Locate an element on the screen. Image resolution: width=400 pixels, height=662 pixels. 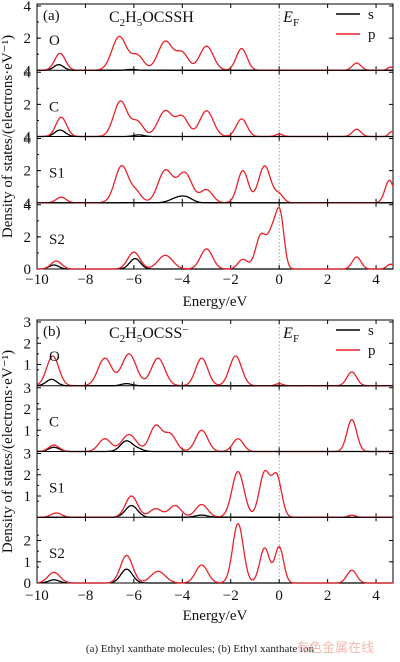
panel-label: (a) is located at coordinates (51, 16).